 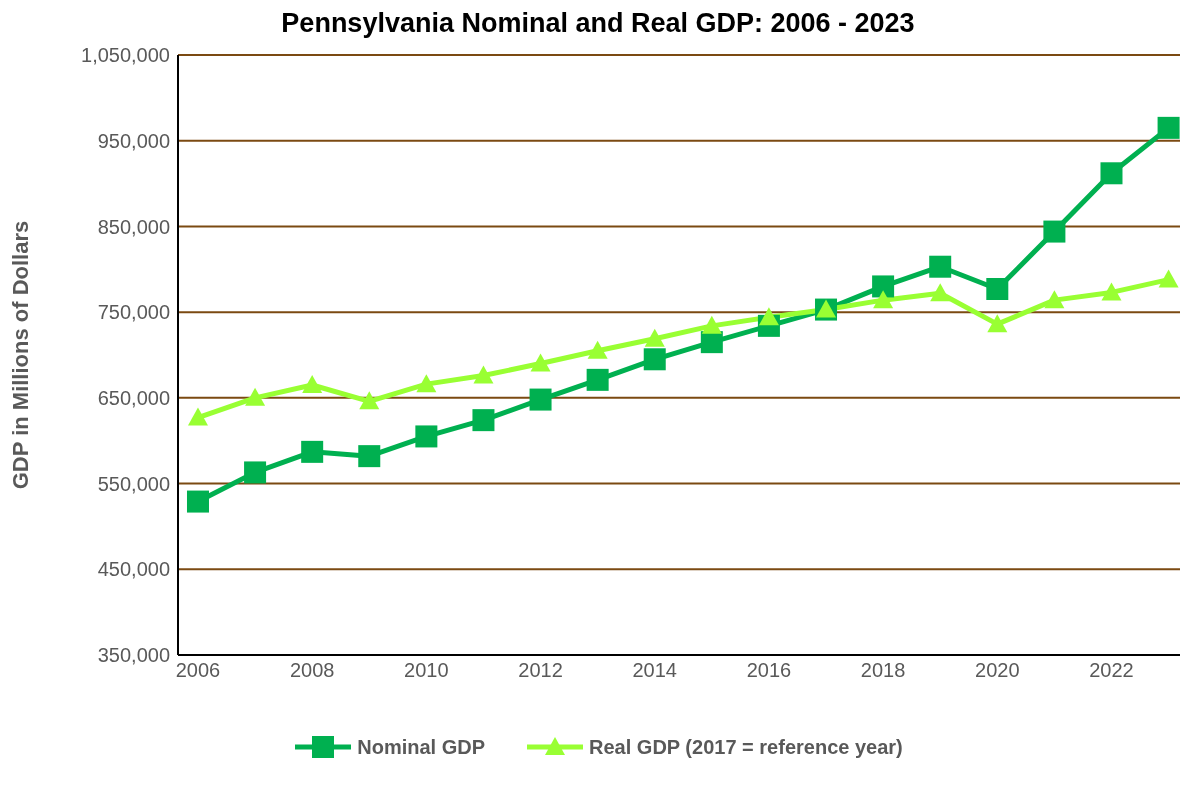 What do you see at coordinates (133, 140) in the screenshot?
I see `y-tick-label: 950,000` at bounding box center [133, 140].